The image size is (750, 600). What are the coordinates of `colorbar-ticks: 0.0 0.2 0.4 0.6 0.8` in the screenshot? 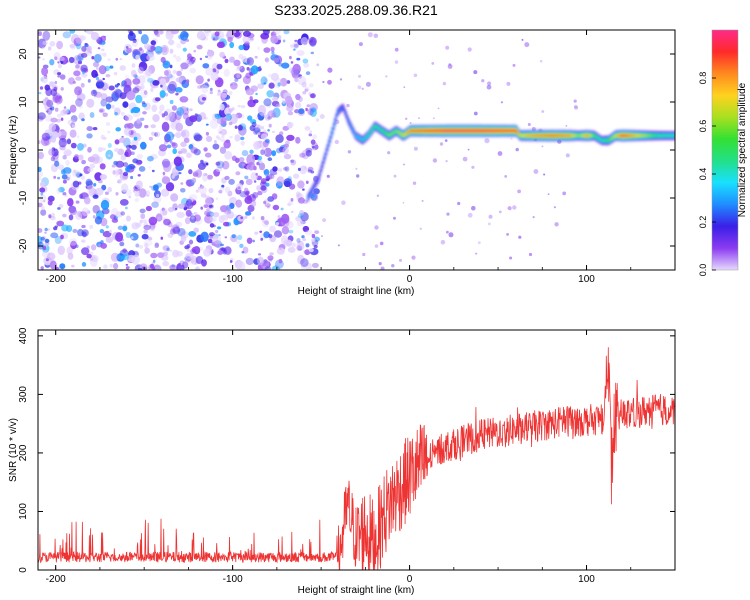 It's located at (707, 174).